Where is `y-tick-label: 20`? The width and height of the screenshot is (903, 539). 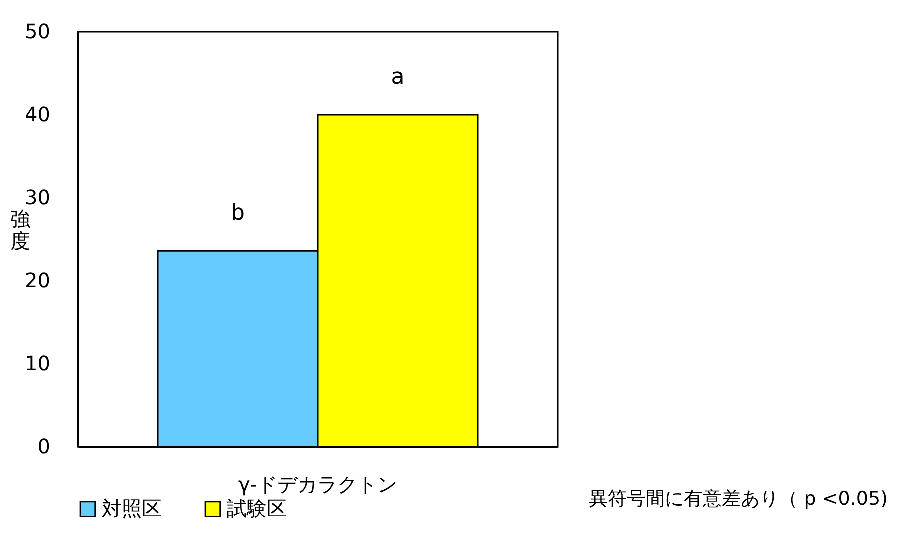 y-tick-label: 20 is located at coordinates (37, 280).